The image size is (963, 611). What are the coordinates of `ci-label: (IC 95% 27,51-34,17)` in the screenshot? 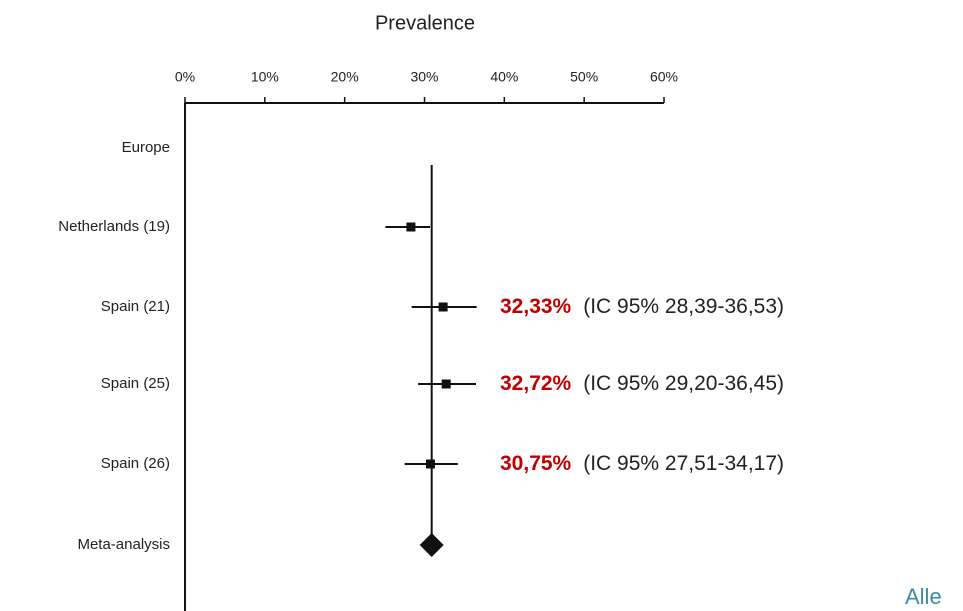 It's located at (683, 463).